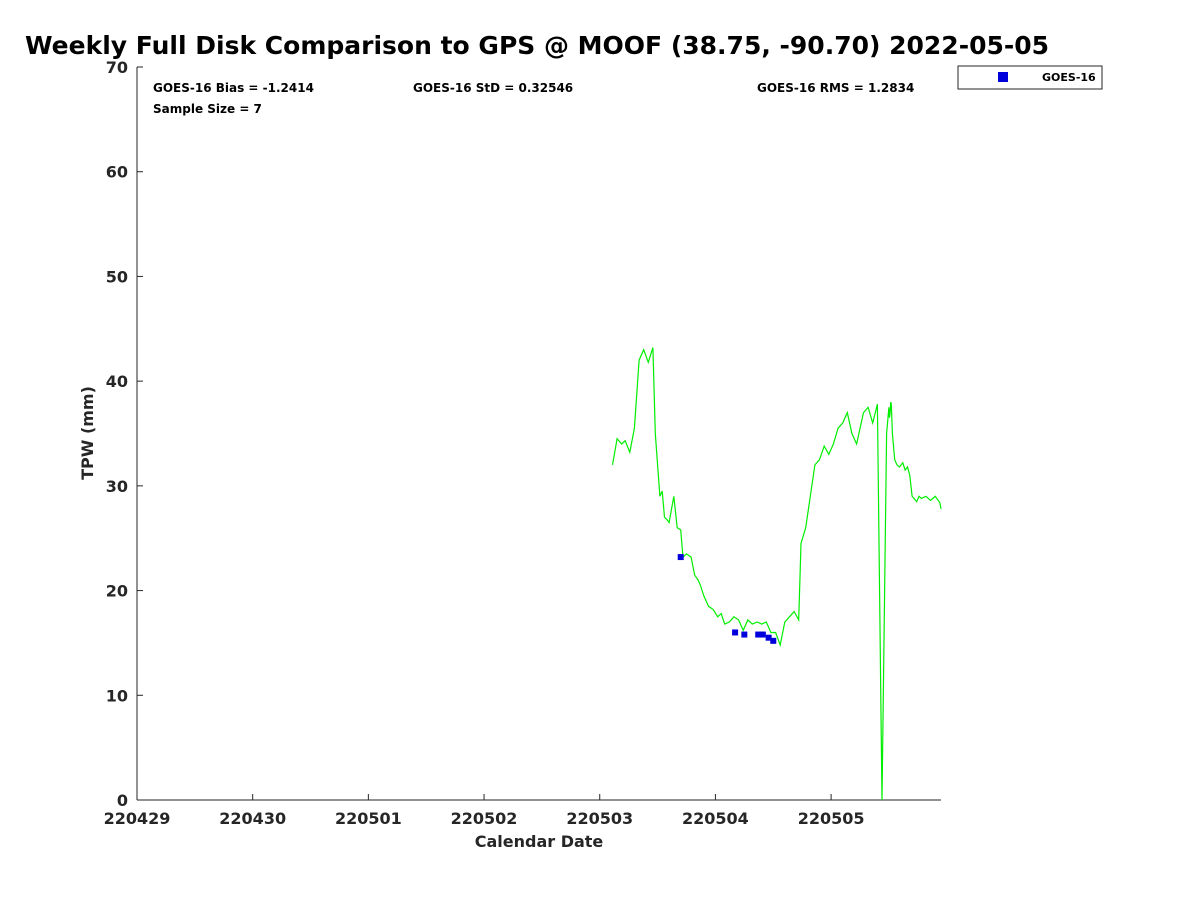 This screenshot has width=1200, height=900. What do you see at coordinates (117, 486) in the screenshot?
I see `y-tick-label: 30` at bounding box center [117, 486].